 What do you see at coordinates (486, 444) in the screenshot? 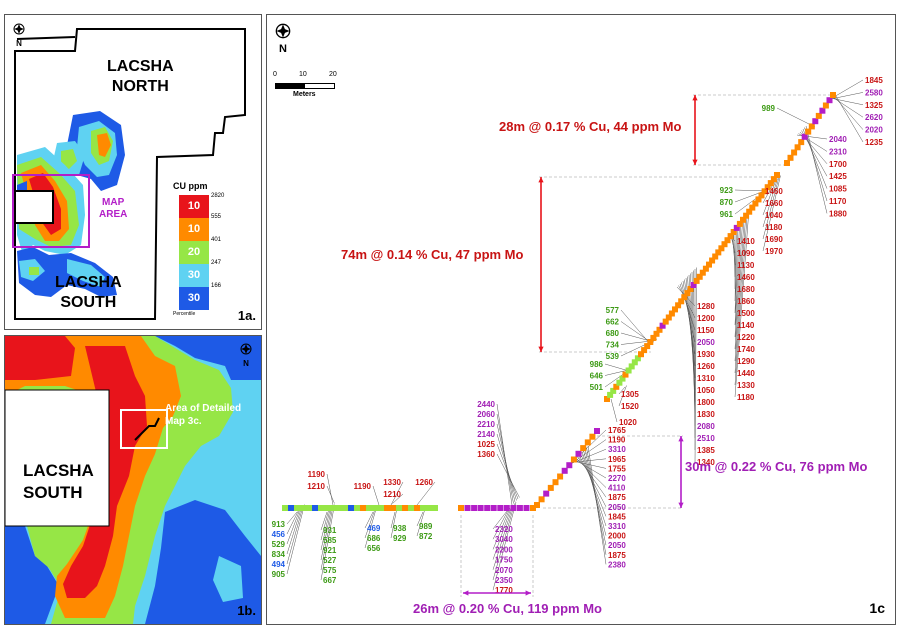
I see `sample-label: 1025` at bounding box center [486, 444].